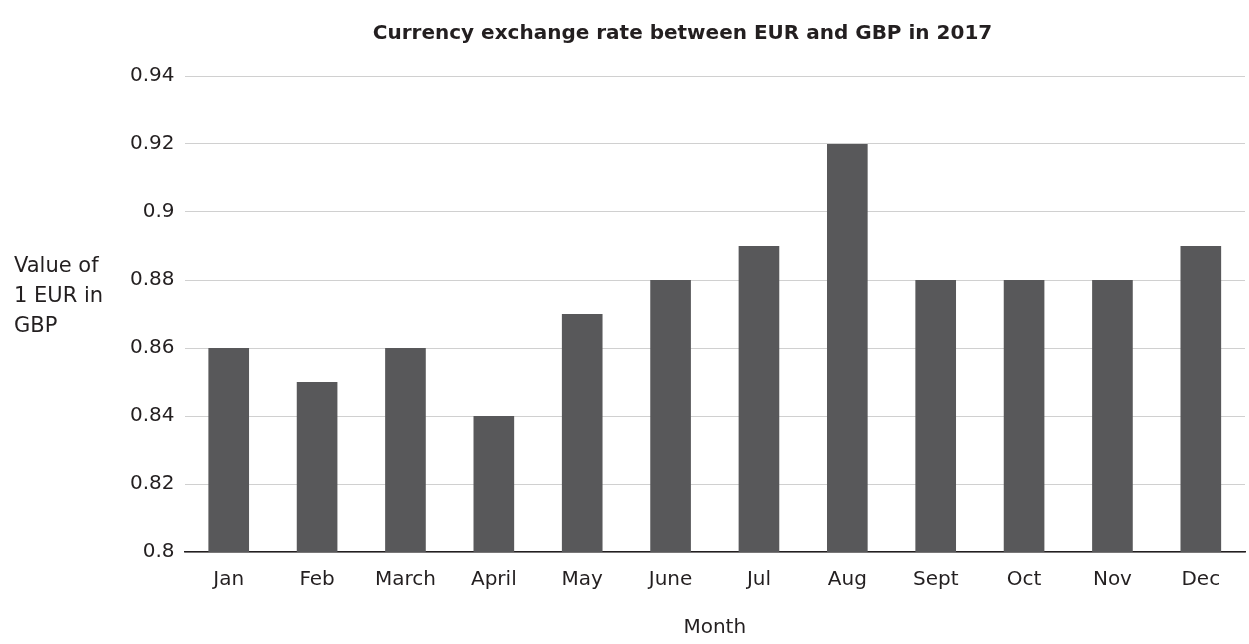 The height and width of the screenshot is (644, 1249). Describe the element at coordinates (152, 74) in the screenshot. I see `y-tick-label: 0.94` at that location.